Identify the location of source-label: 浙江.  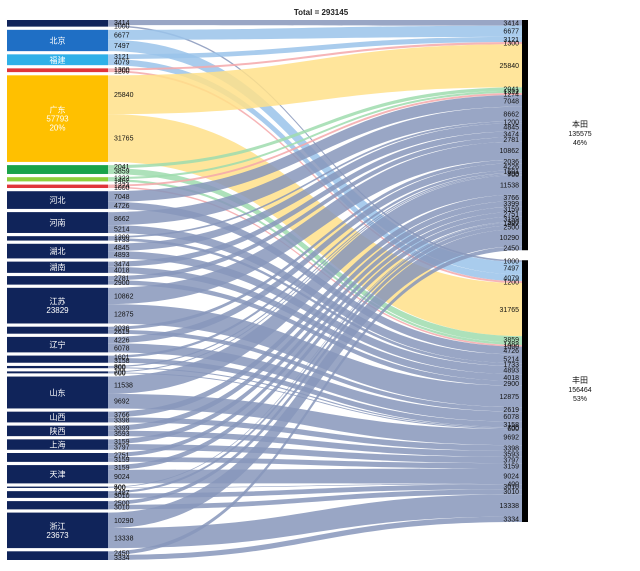
(58, 526).